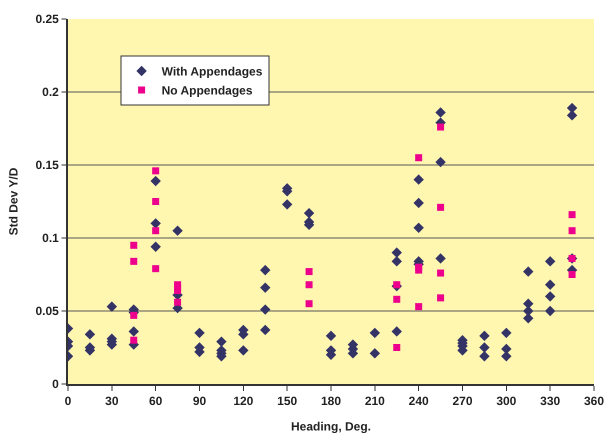 This screenshot has height=444, width=616. I want to click on x-tick-label: 240, so click(418, 401).